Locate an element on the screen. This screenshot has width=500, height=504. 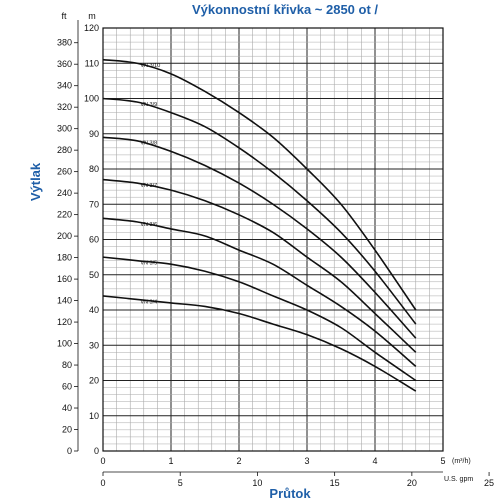
series-label: VN 3/9 is located at coordinates (148, 105).